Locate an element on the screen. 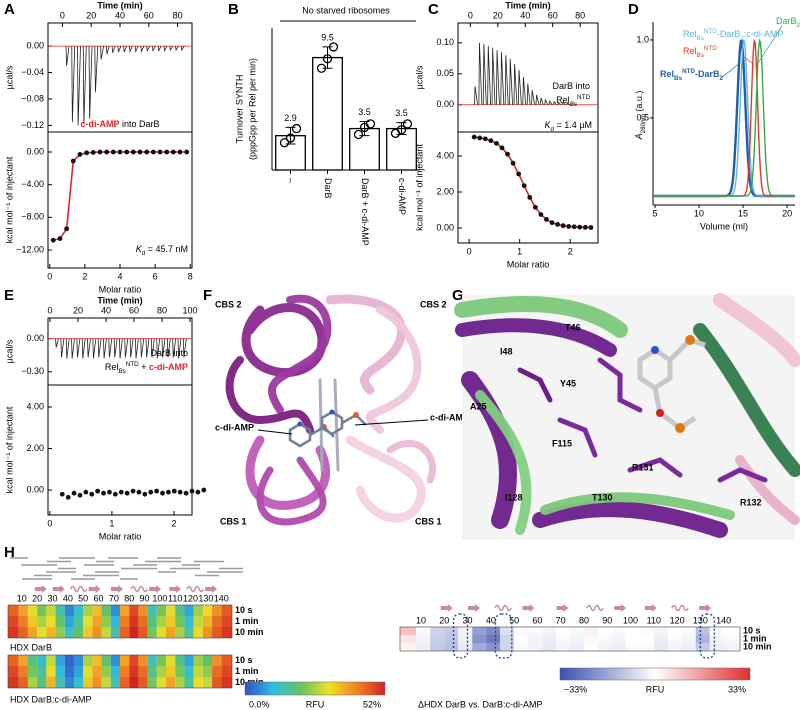 This screenshot has height=710, width=800. x-tick-label: 60 is located at coordinates (134, 310).